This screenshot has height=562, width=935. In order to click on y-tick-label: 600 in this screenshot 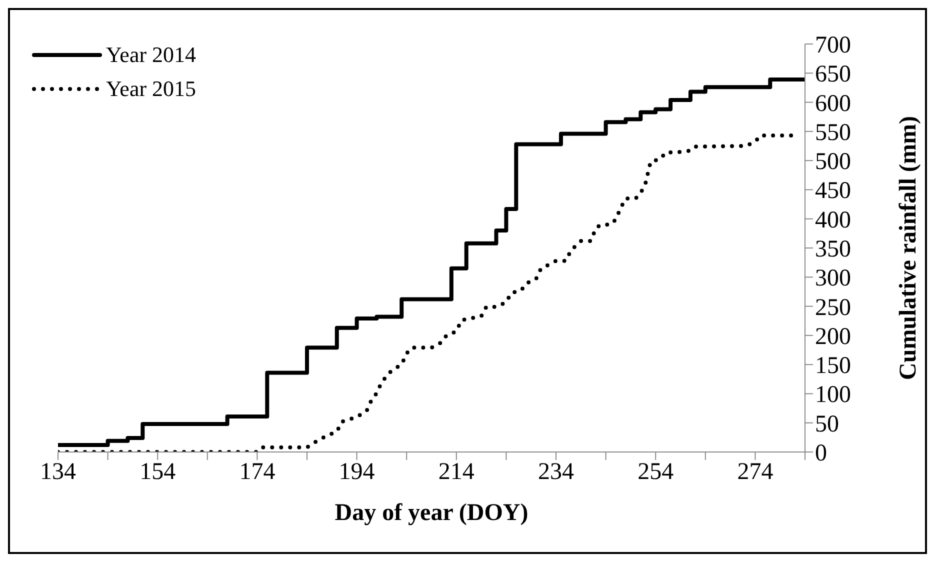, I will do `click(833, 103)`.